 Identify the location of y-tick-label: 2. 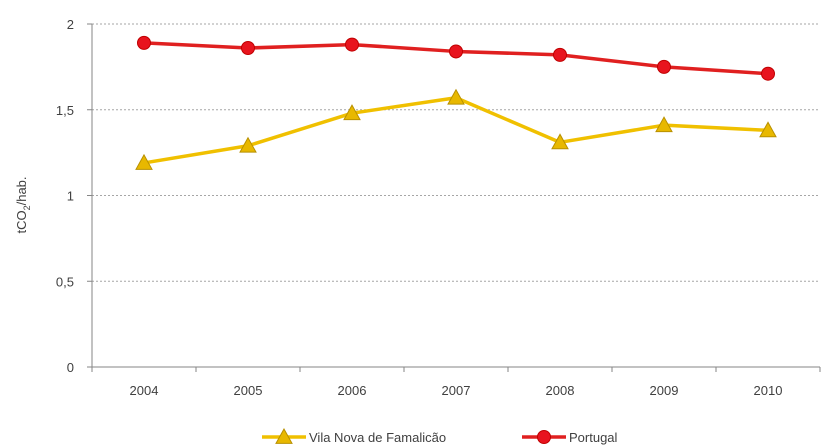
(70, 24).